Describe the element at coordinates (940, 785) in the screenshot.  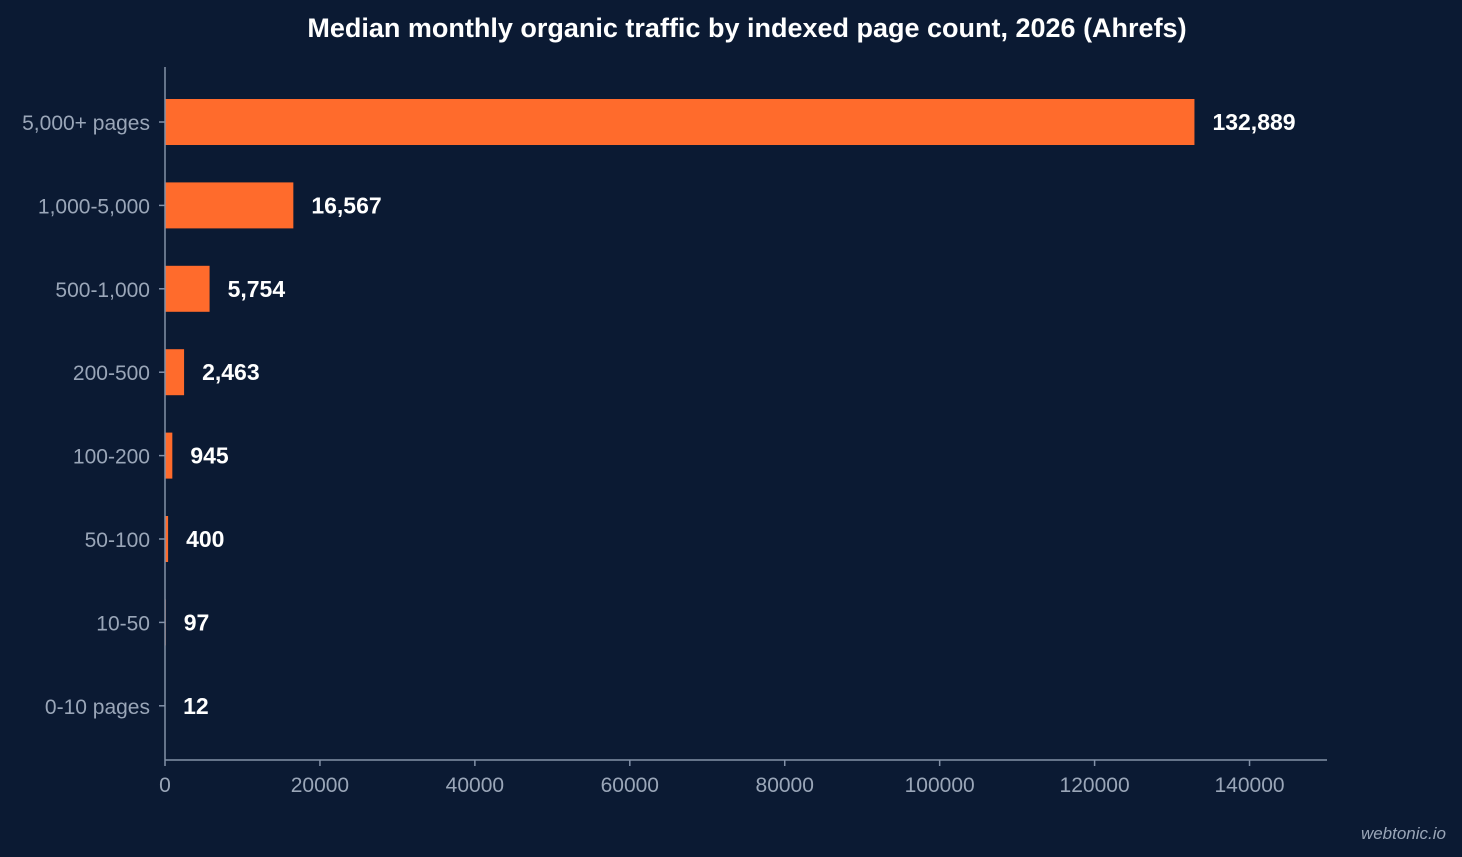
I see `x-tick-label: 100000` at that location.